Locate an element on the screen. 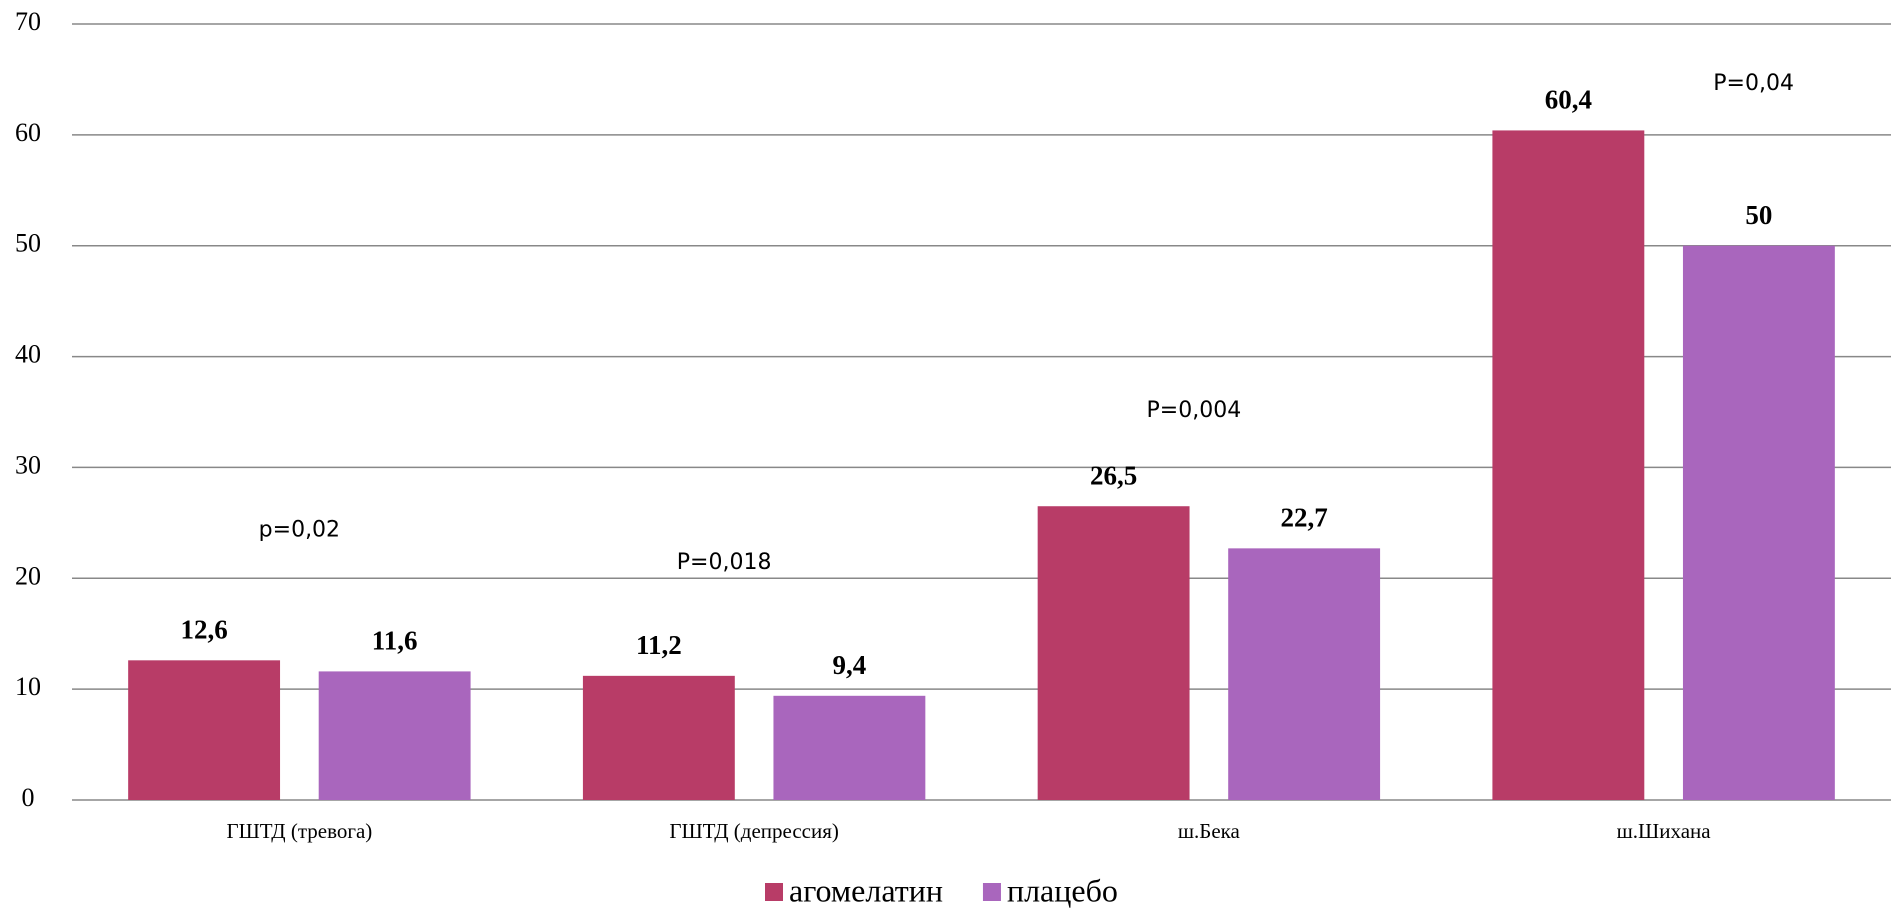 Image resolution: width=1891 pixels, height=920 pixels. y-tick-label: 50 is located at coordinates (28, 243).